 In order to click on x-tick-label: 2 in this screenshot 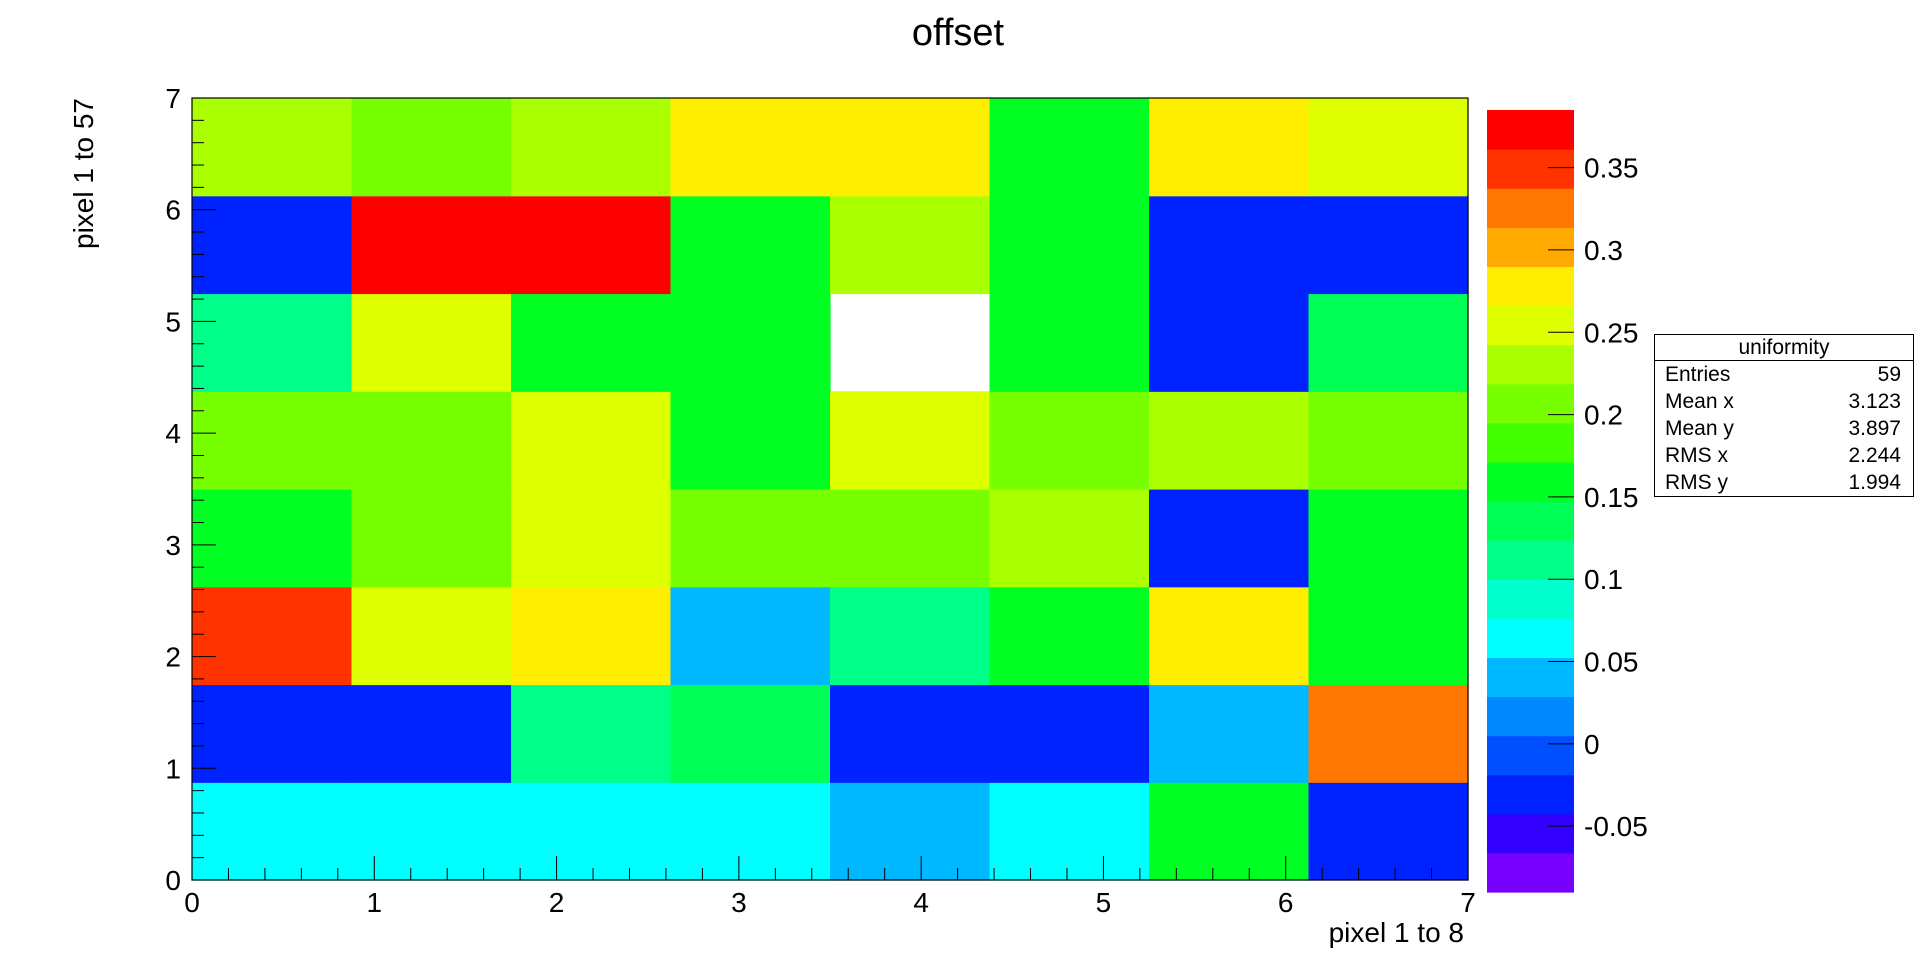, I will do `click(557, 902)`.